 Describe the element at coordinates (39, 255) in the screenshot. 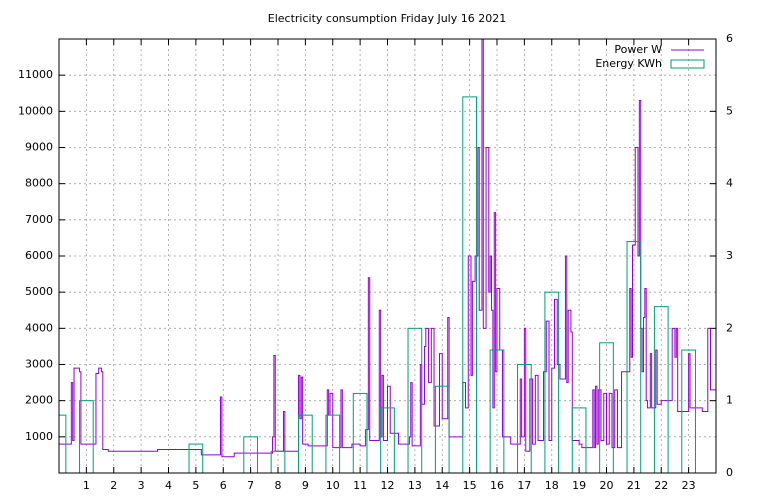

I see `y-tick-label: 6000` at that location.